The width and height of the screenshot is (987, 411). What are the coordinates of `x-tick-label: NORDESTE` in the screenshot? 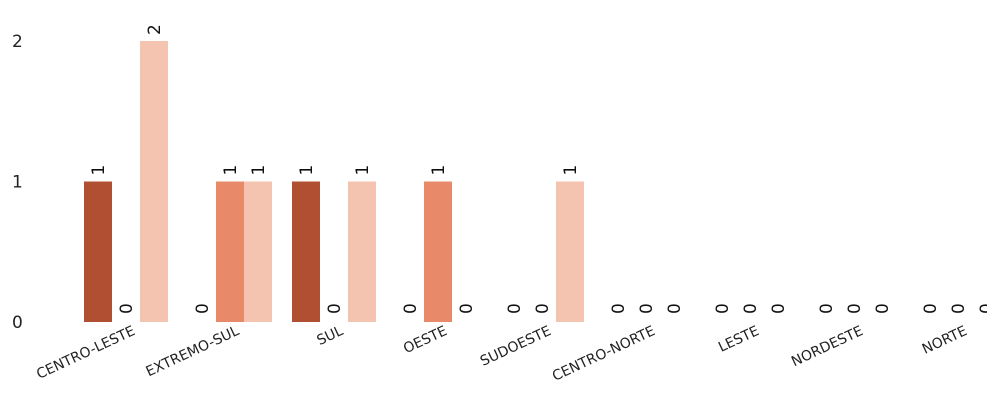 It's located at (827, 346).